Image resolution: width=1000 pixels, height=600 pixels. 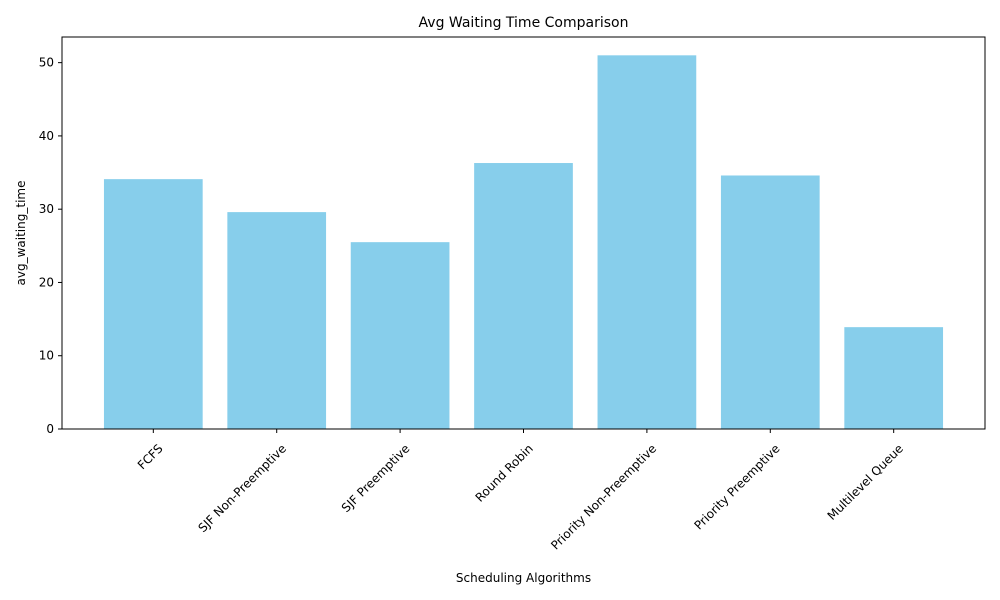 I want to click on bar-priority-non-preemptive, so click(x=647, y=242).